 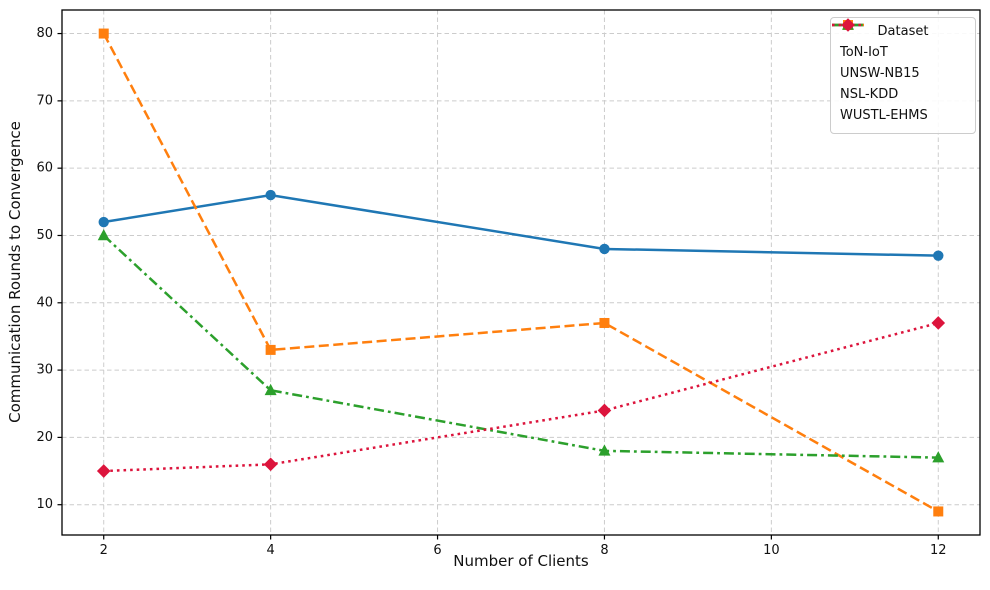 I want to click on svg-text: 80, so click(x=44, y=33).